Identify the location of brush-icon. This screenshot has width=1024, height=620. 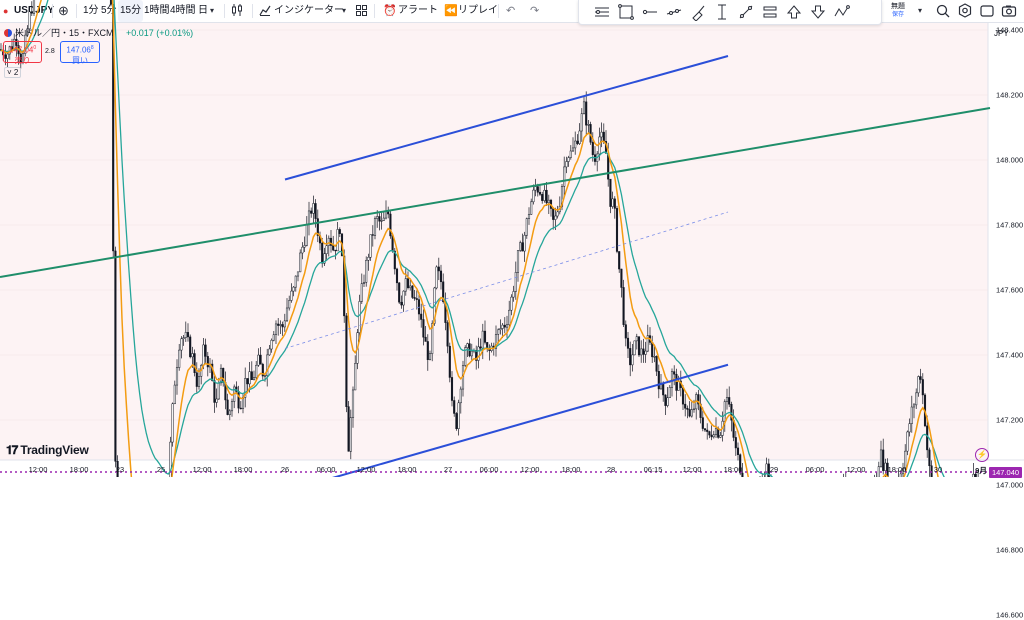
(698, 12).